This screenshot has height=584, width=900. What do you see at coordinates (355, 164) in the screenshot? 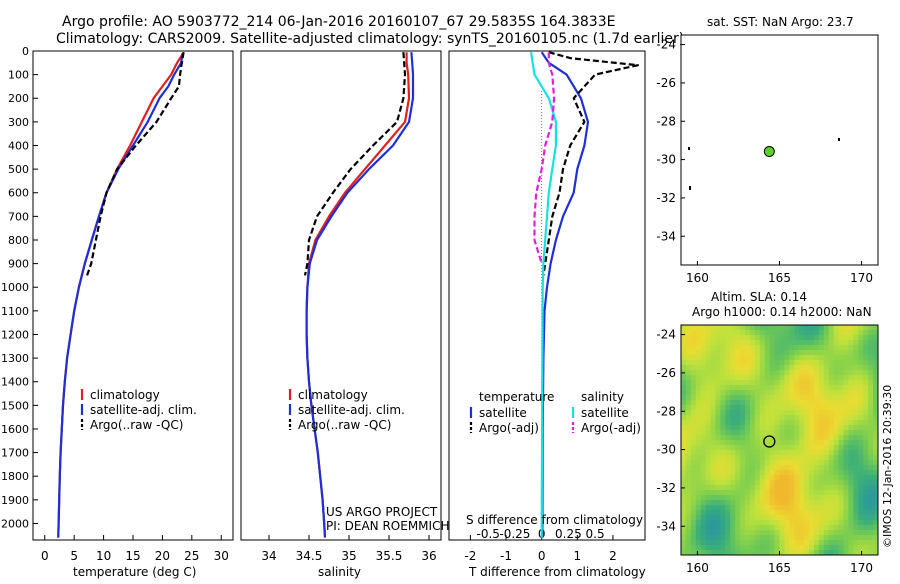
I see `series-line` at bounding box center [355, 164].